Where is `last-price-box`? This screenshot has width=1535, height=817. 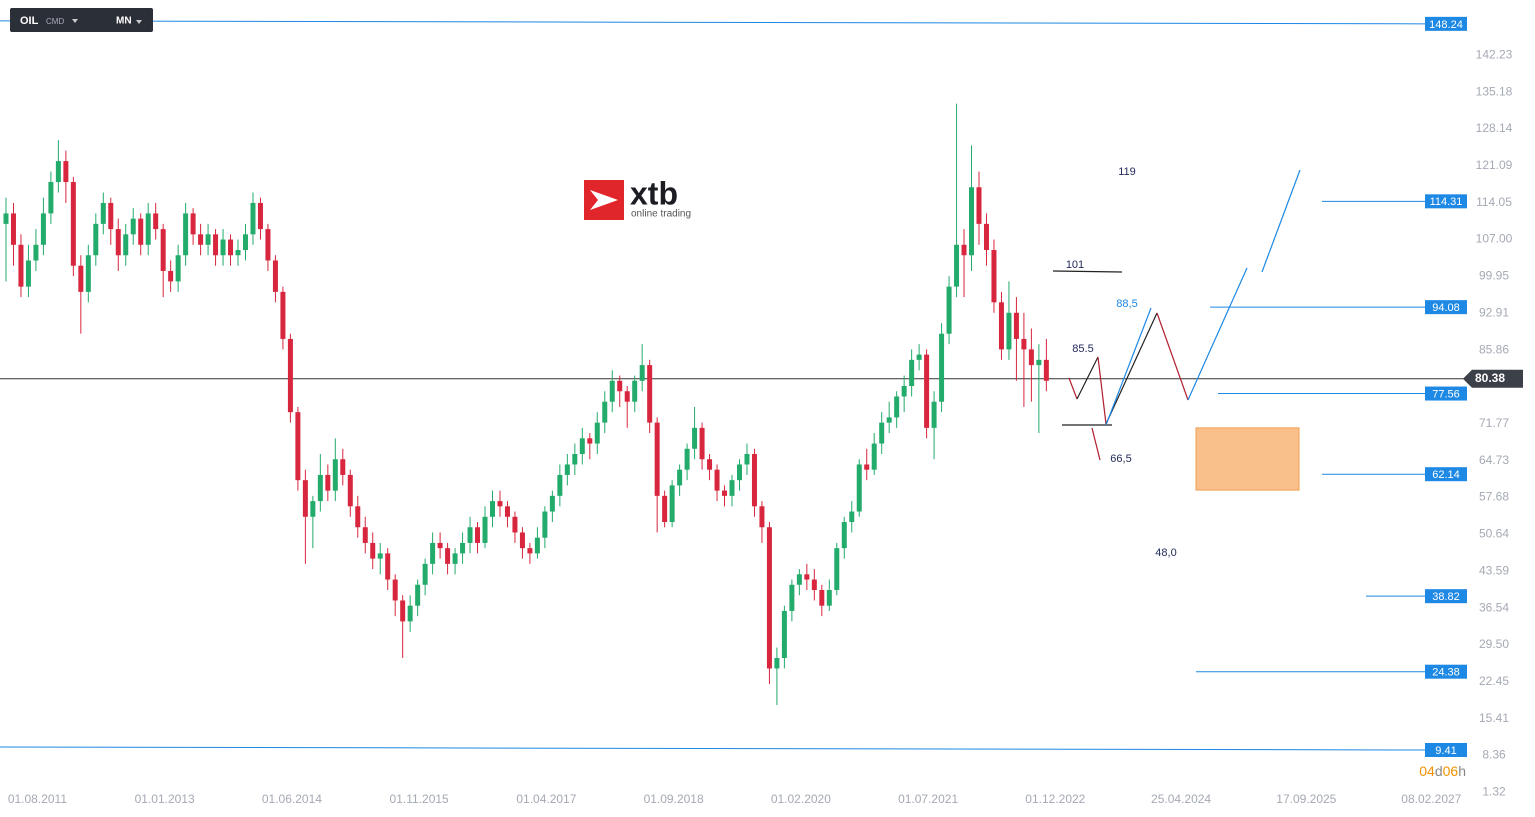 last-price-box is located at coordinates (1493, 378).